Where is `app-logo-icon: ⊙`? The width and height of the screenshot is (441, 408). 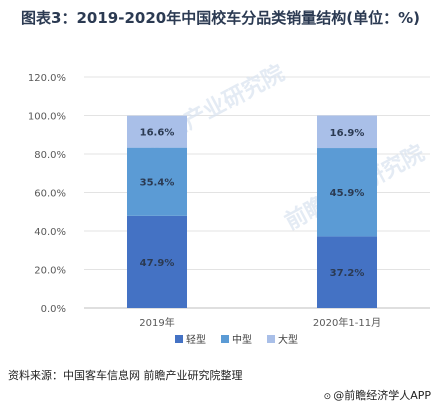 app-logo-icon: ⊙ is located at coordinates (327, 397).